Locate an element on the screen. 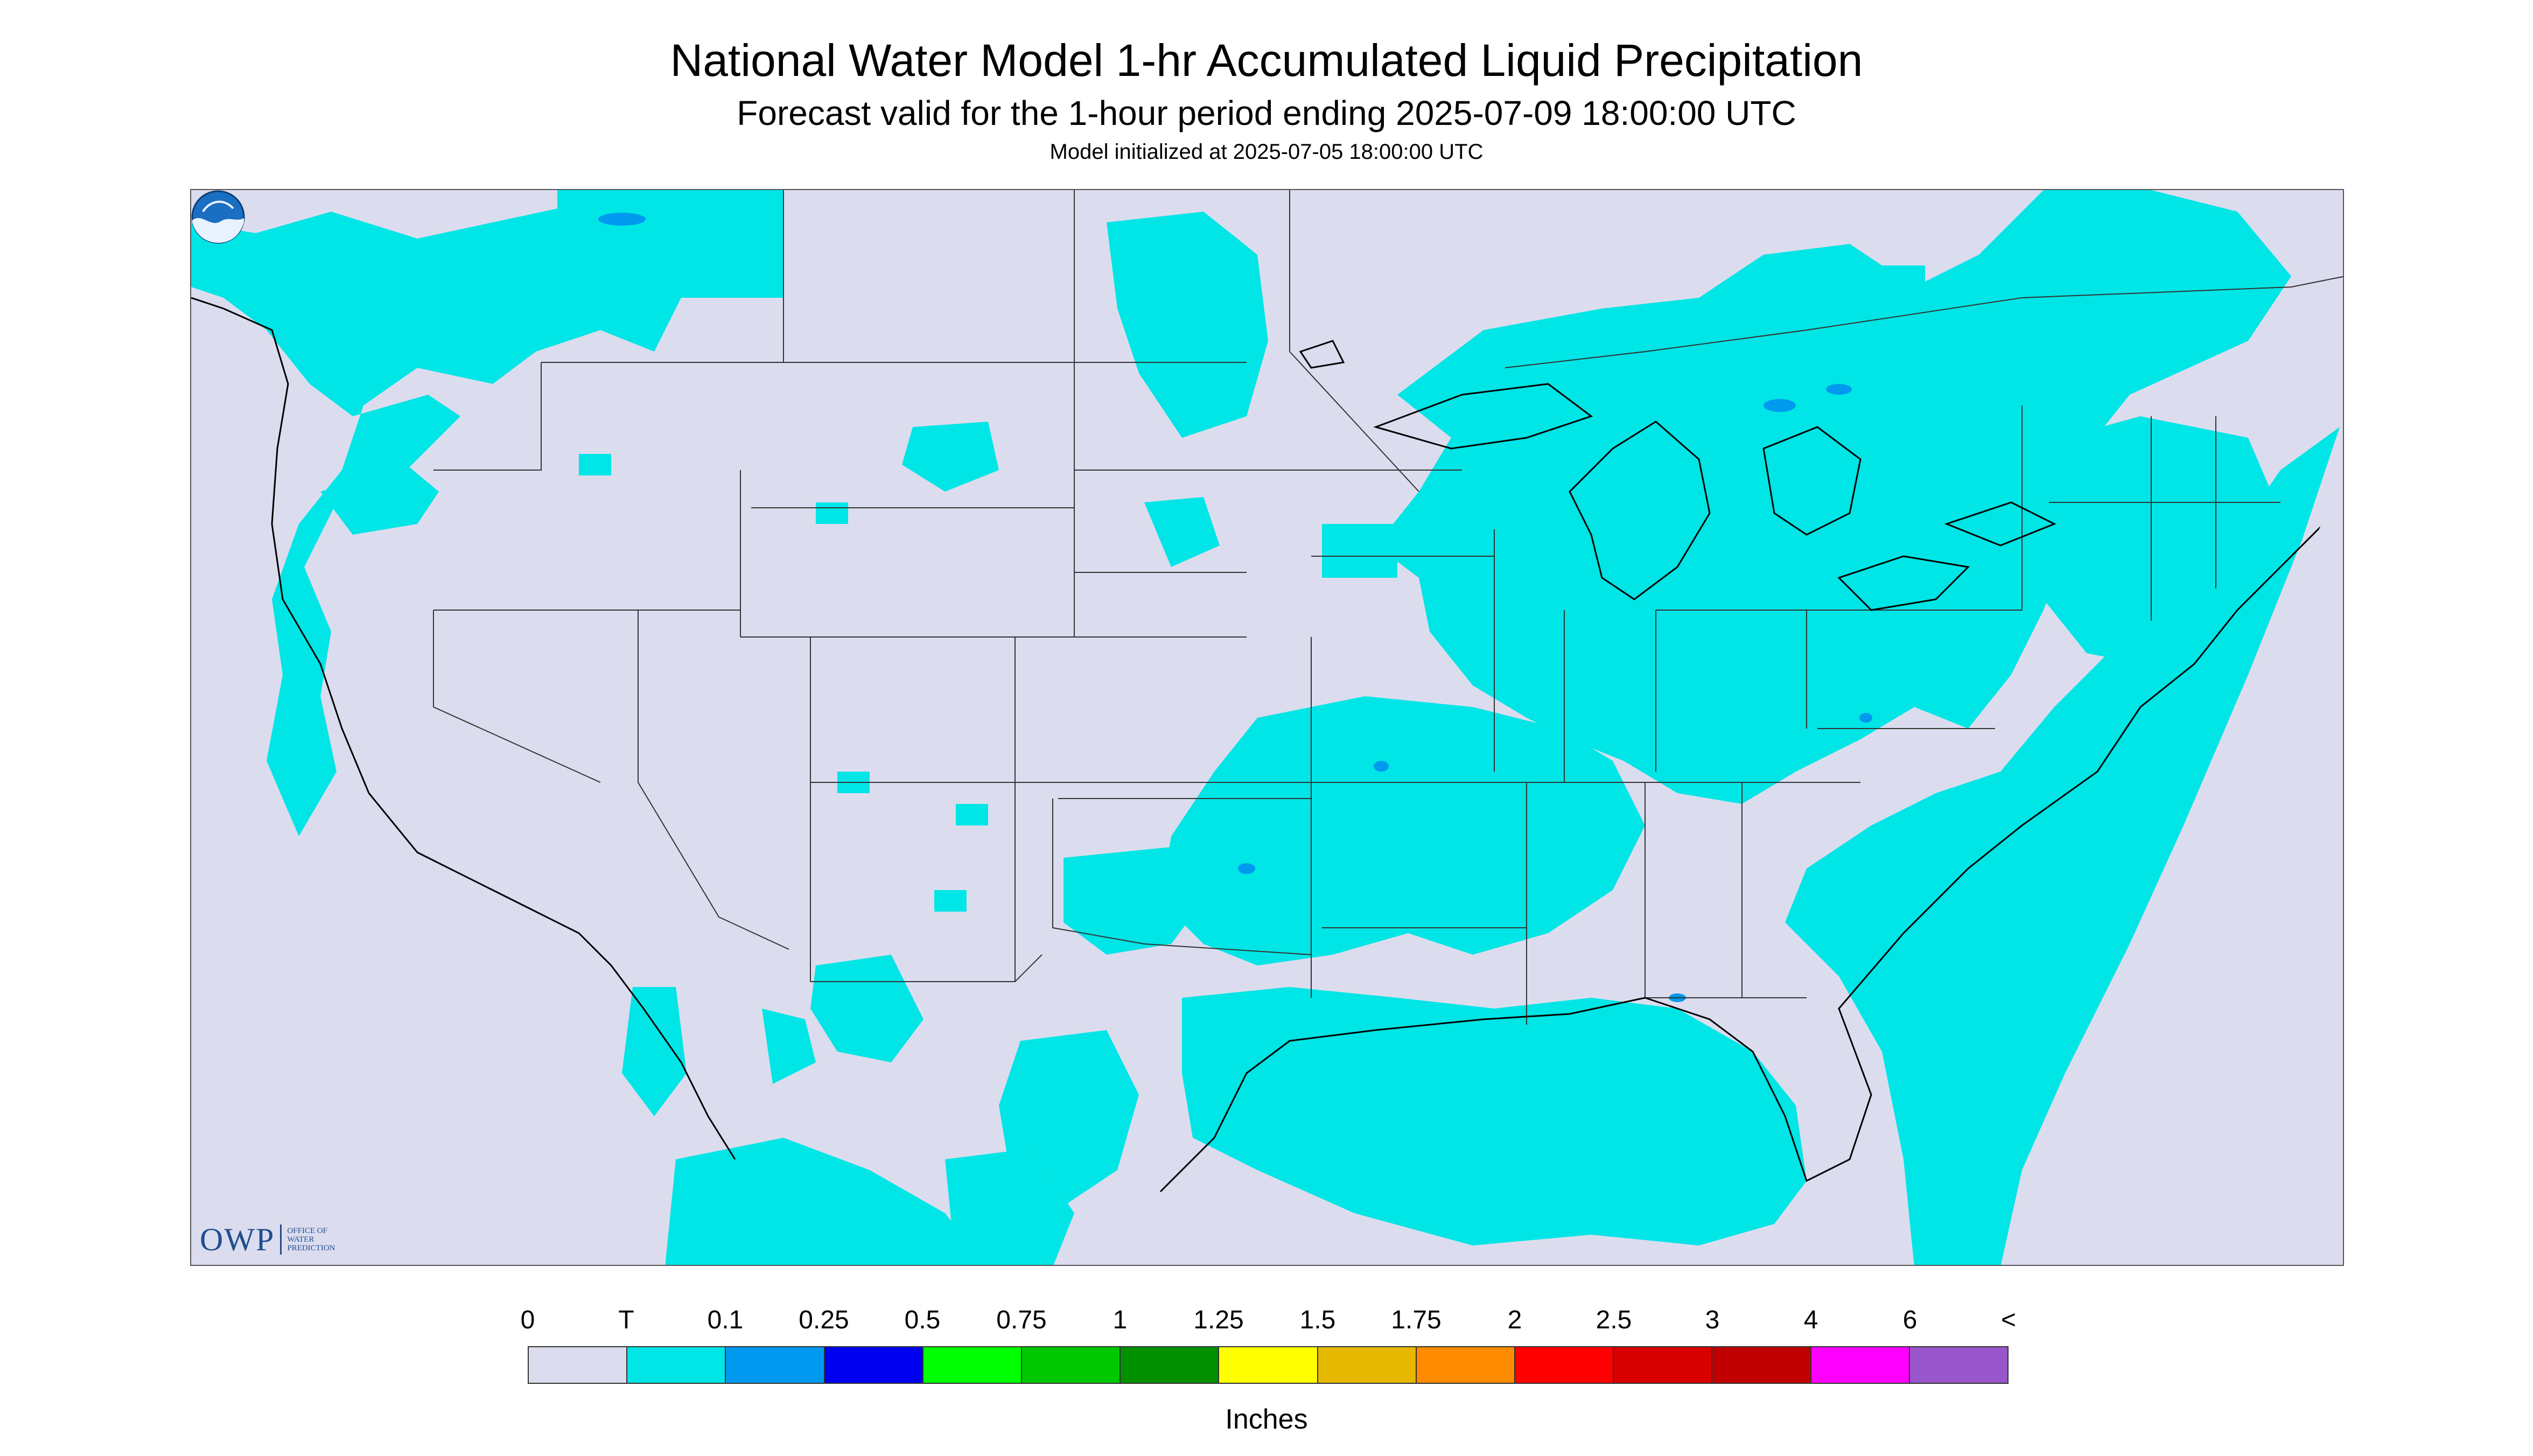 Image resolution: width=2533 pixels, height=1456 pixels. owp-logo-text: Office of Water Prediction is located at coordinates (311, 1239).